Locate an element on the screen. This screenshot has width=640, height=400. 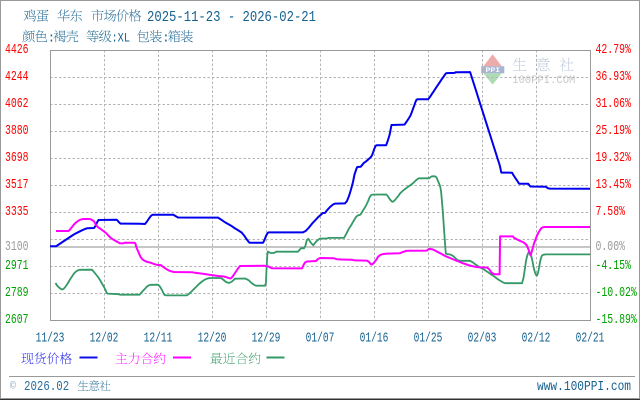
svg-text: 19.32% is located at coordinates (614, 158).